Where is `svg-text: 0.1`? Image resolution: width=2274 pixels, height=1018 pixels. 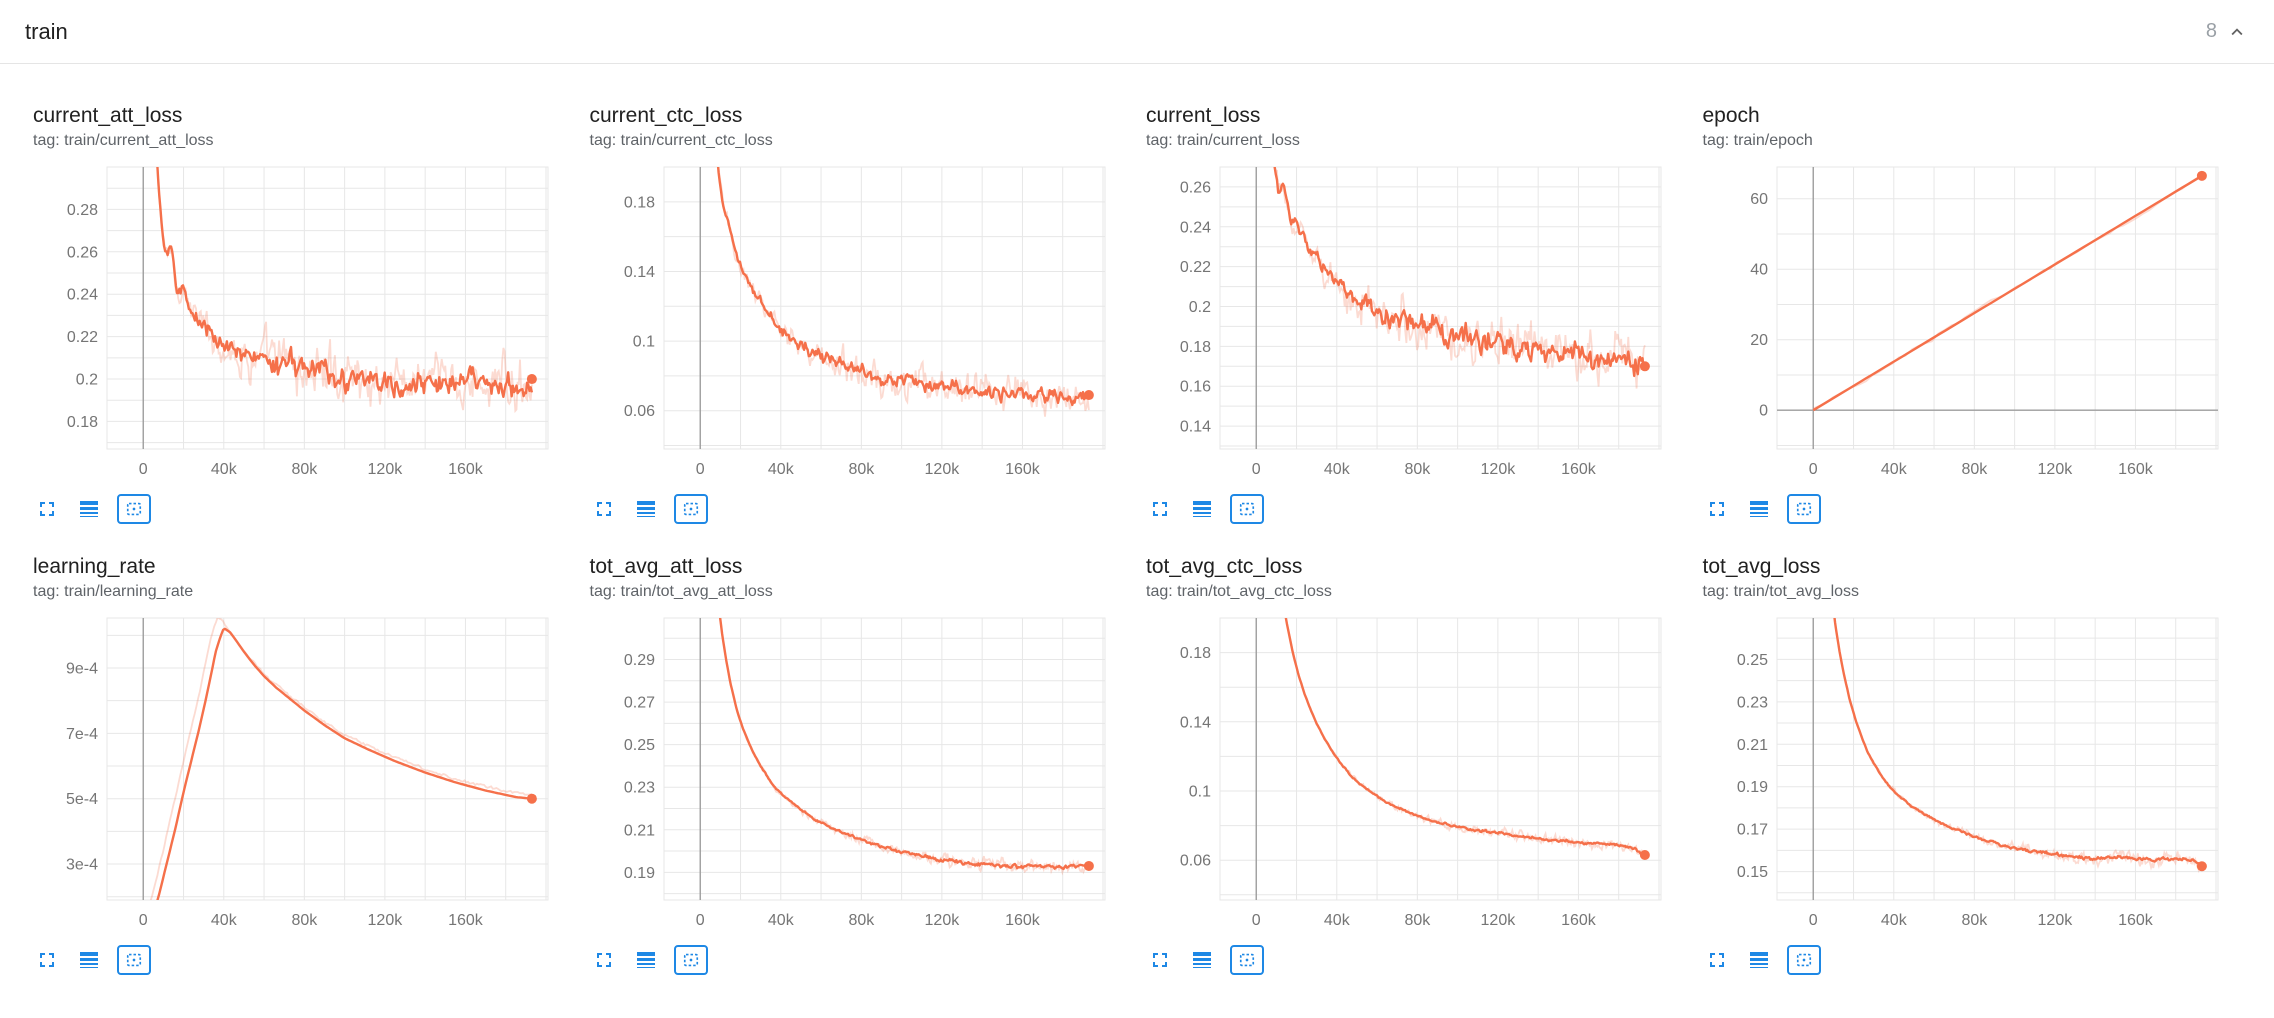 svg-text: 0.1 is located at coordinates (643, 342).